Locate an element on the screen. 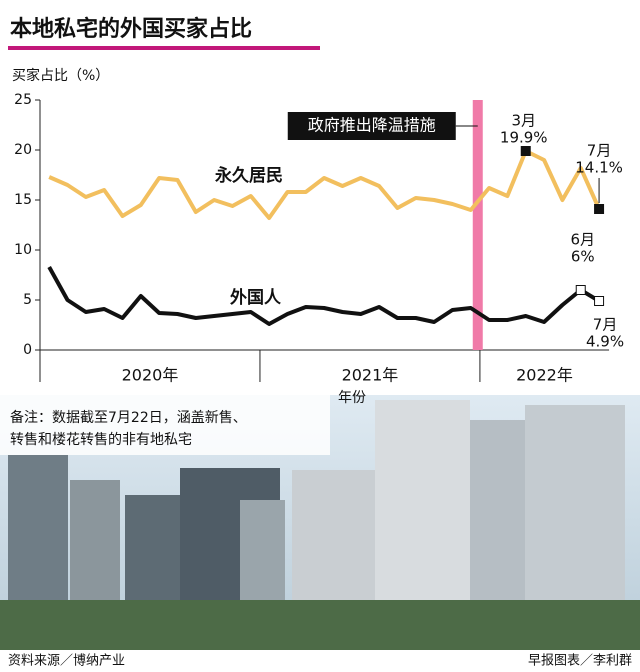  note-line: 备注：数据截至7月22日，涵盖新售、 is located at coordinates (128, 417).